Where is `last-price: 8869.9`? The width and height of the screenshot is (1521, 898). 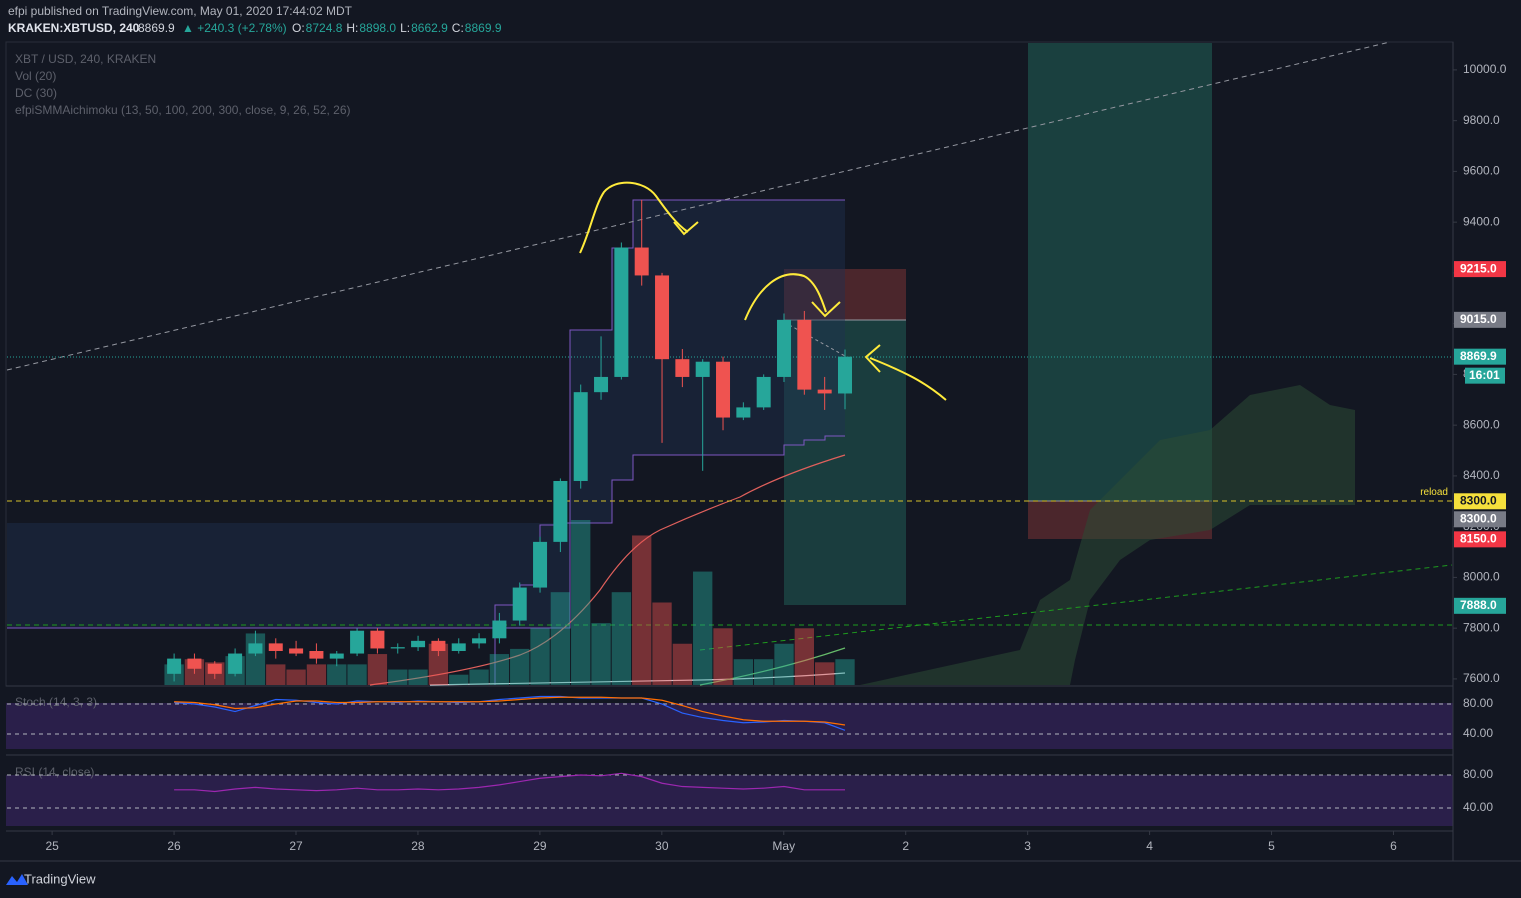 last-price: 8869.9 is located at coordinates (156, 28).